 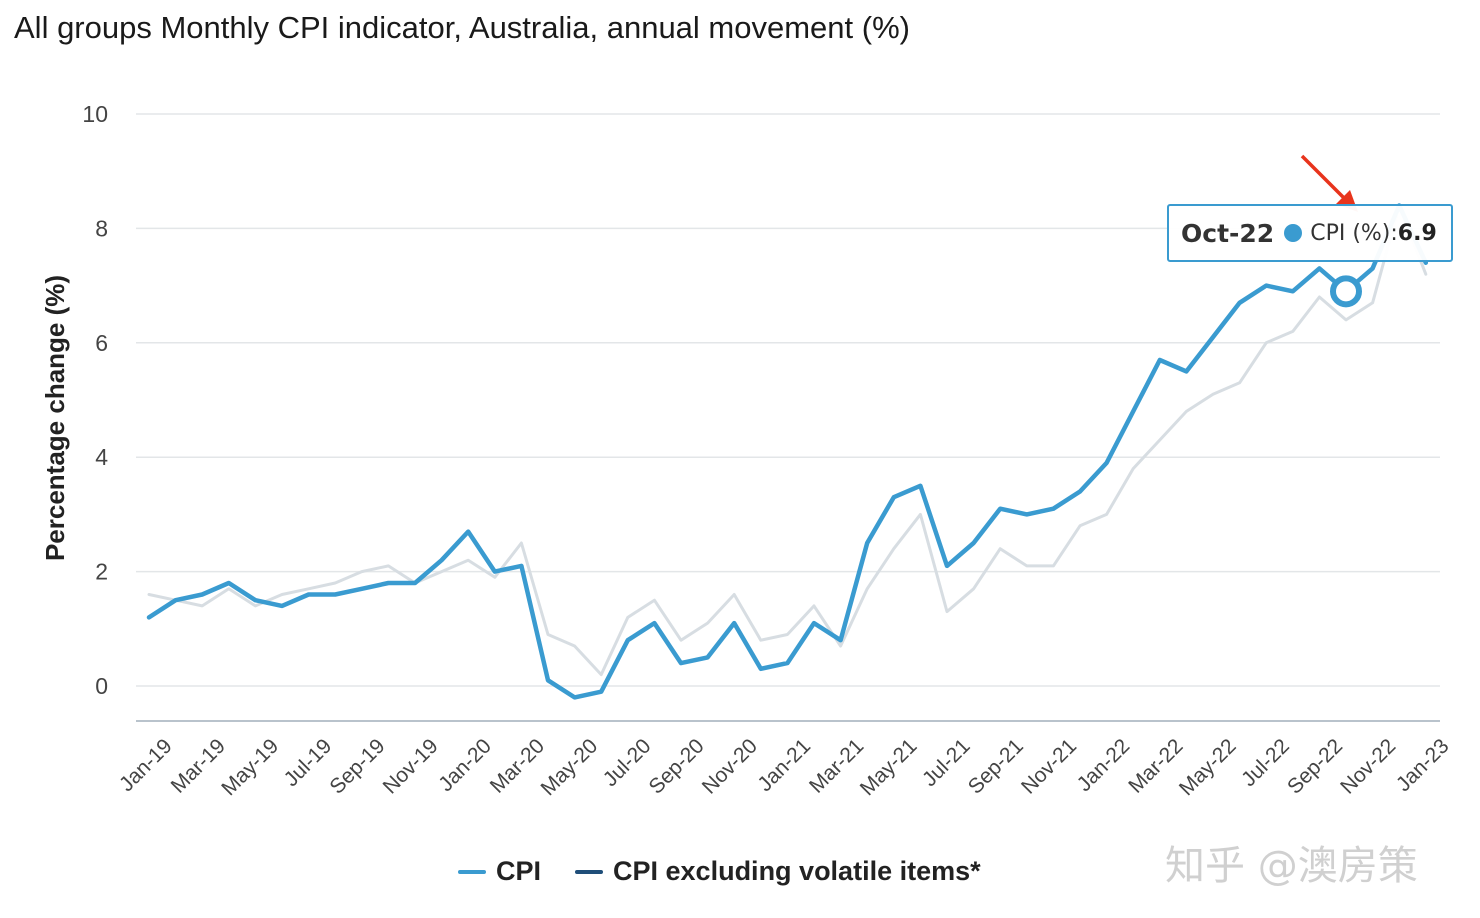 What do you see at coordinates (996, 766) in the screenshot?
I see `x-tick-label: Sep-21` at bounding box center [996, 766].